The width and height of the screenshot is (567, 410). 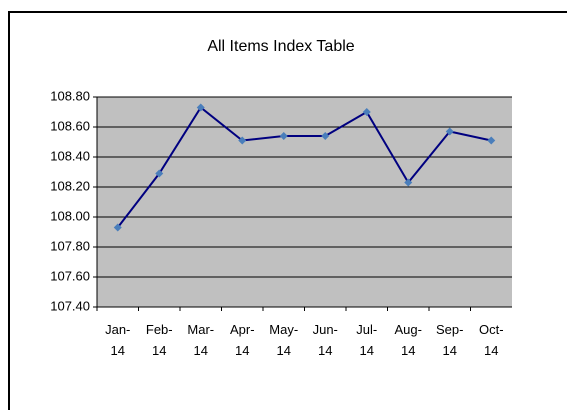 What do you see at coordinates (408, 340) in the screenshot?
I see `x-tick-label: Aug-14` at bounding box center [408, 340].